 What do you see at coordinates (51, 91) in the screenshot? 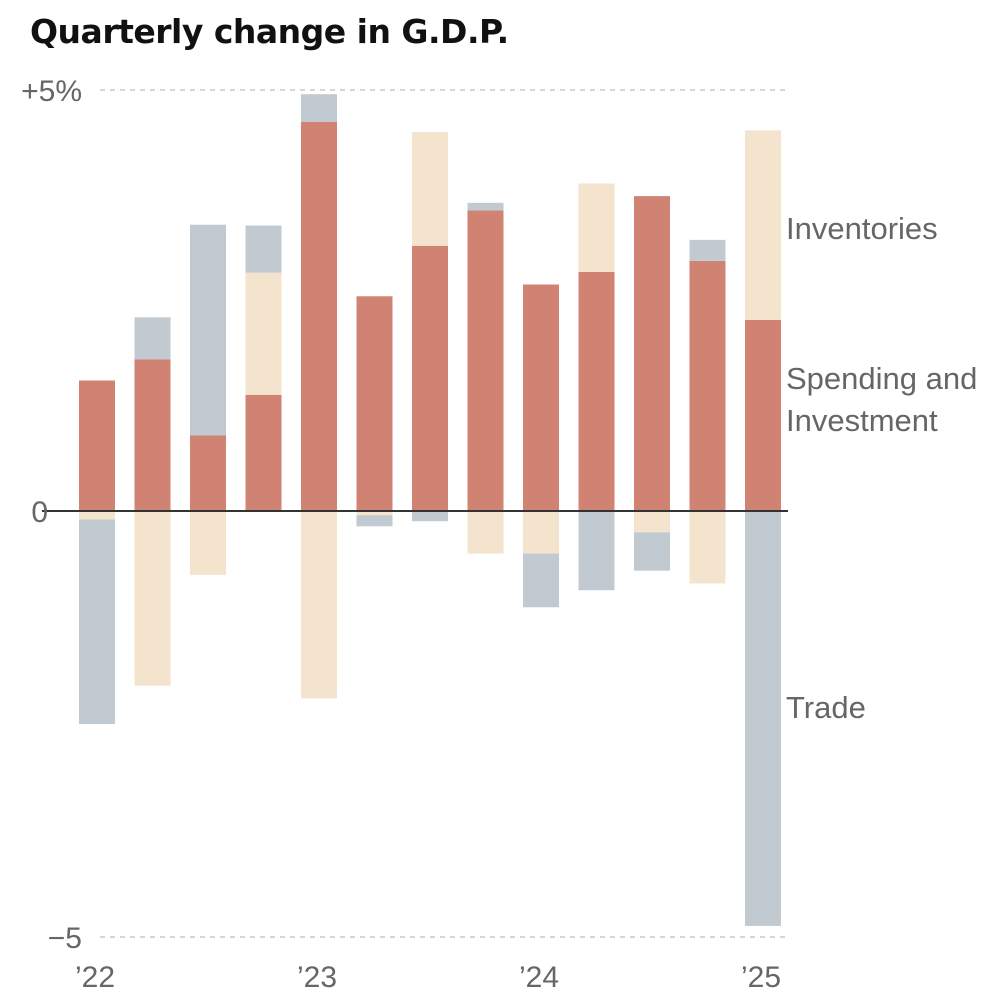
I see `y-tick-label: +5%` at bounding box center [51, 91].